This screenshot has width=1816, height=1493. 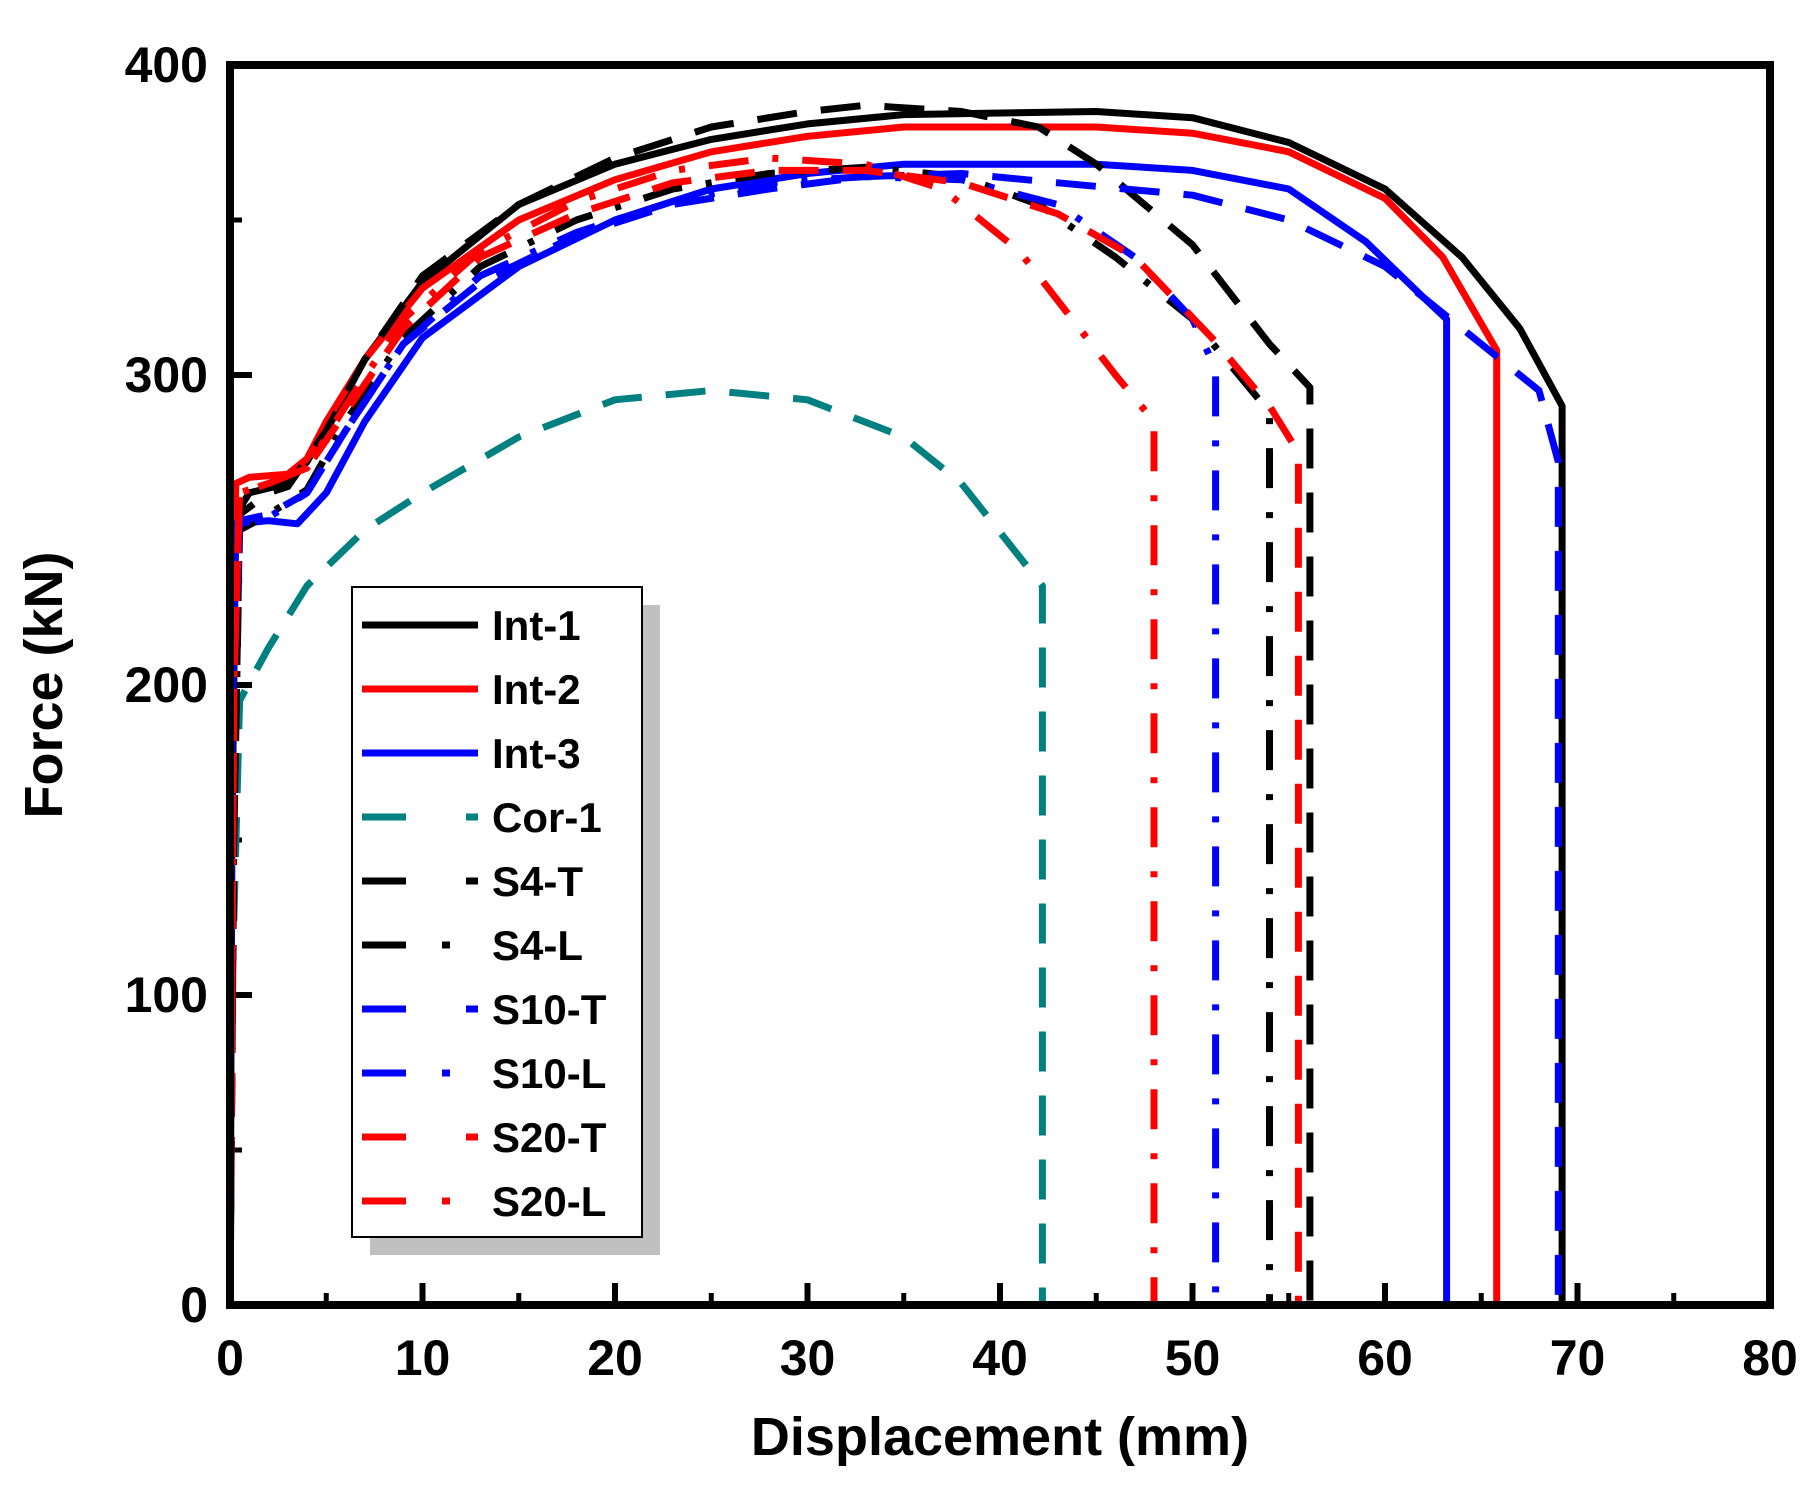 I want to click on x-tick-label: 50, so click(x=1193, y=1358).